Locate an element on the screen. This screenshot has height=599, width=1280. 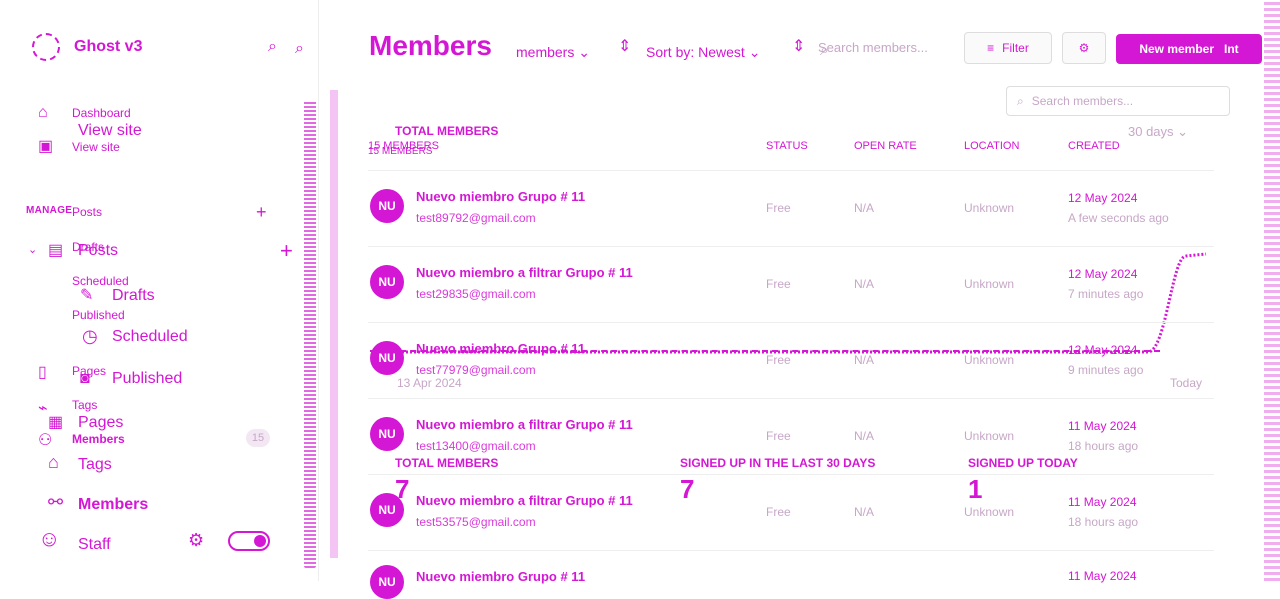
staff-icon: ☺ is located at coordinates (49, 538).